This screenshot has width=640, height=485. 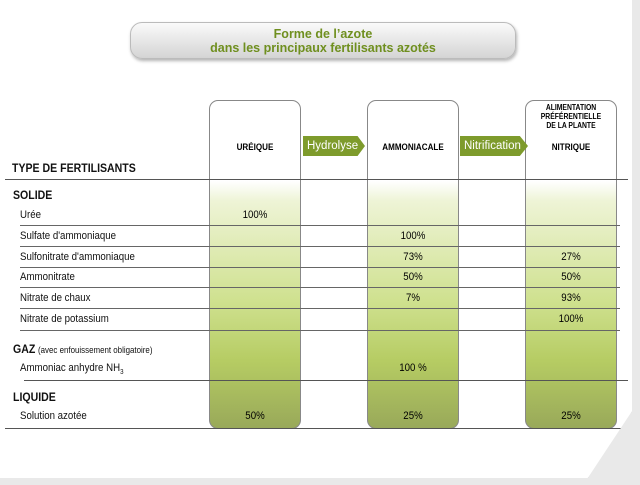 I want to click on arrow-nitrification: Nitrification, so click(x=494, y=146).